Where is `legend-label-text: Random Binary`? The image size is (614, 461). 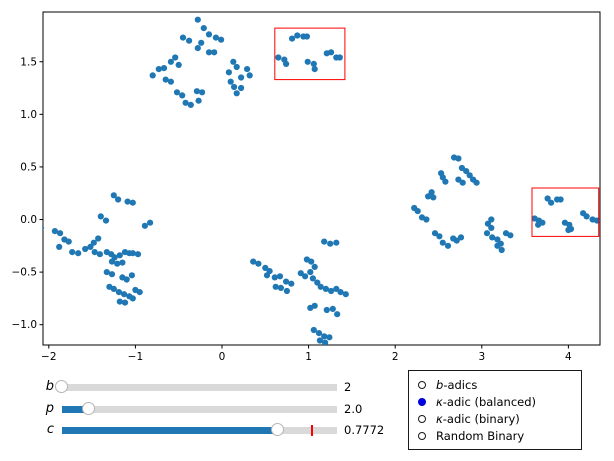
legend-label-text: Random Binary is located at coordinates (480, 435).